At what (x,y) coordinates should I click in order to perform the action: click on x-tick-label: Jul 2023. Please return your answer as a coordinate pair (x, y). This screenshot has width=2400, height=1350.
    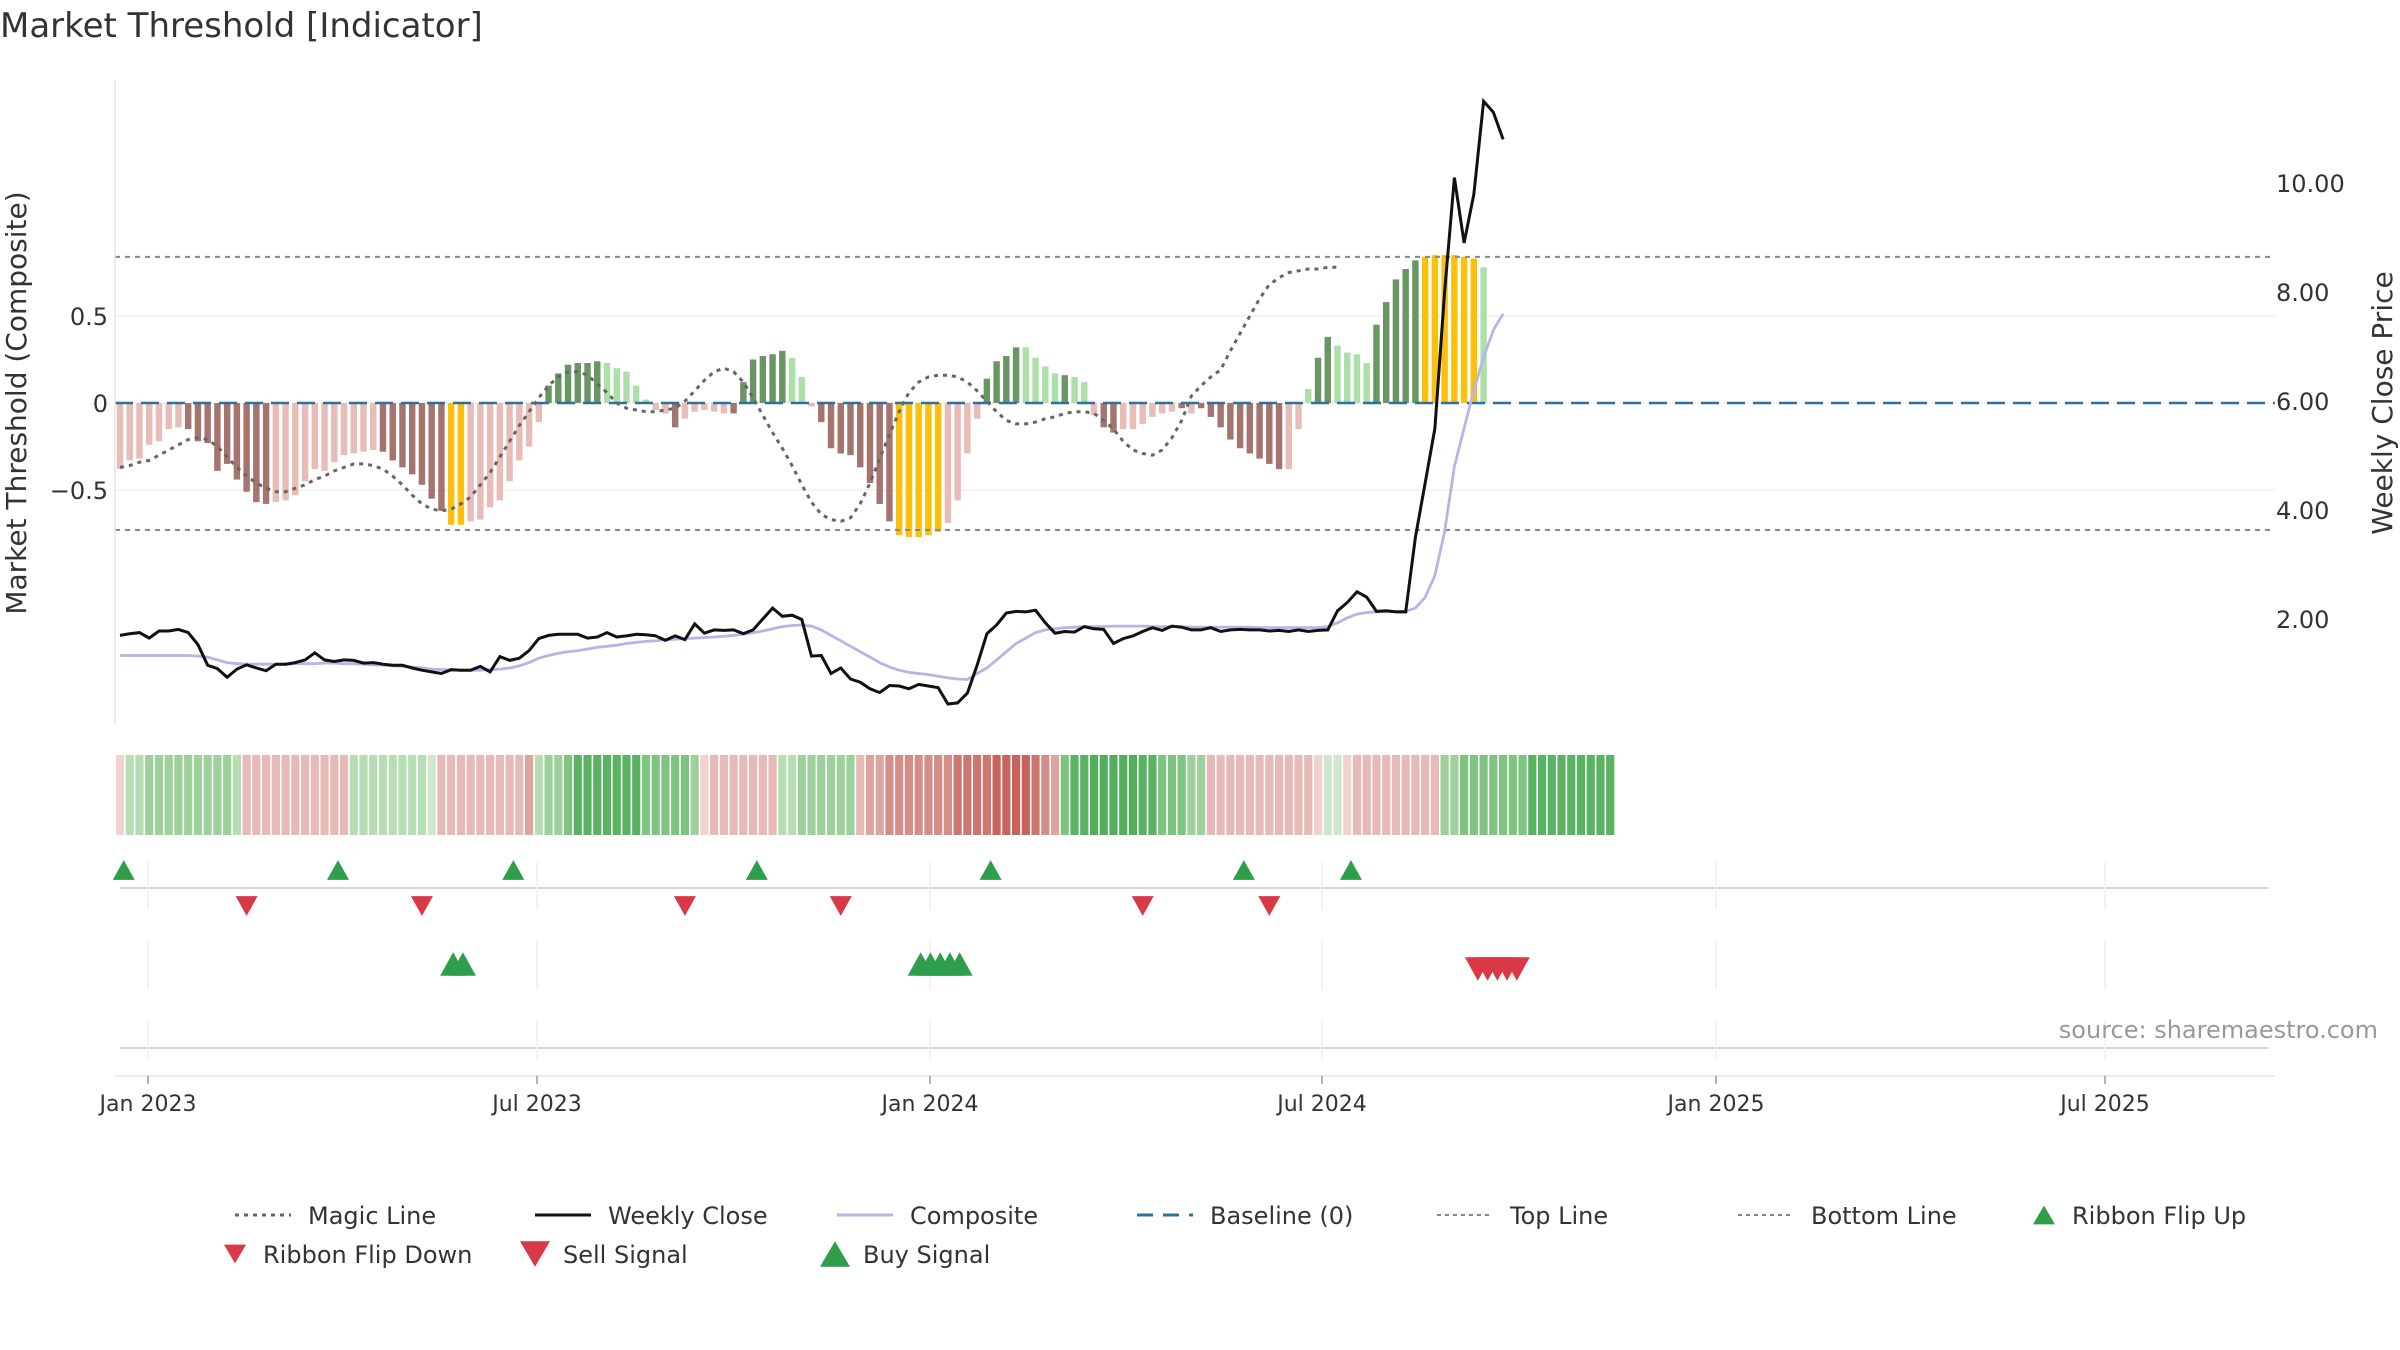
    Looking at the image, I should click on (536, 1104).